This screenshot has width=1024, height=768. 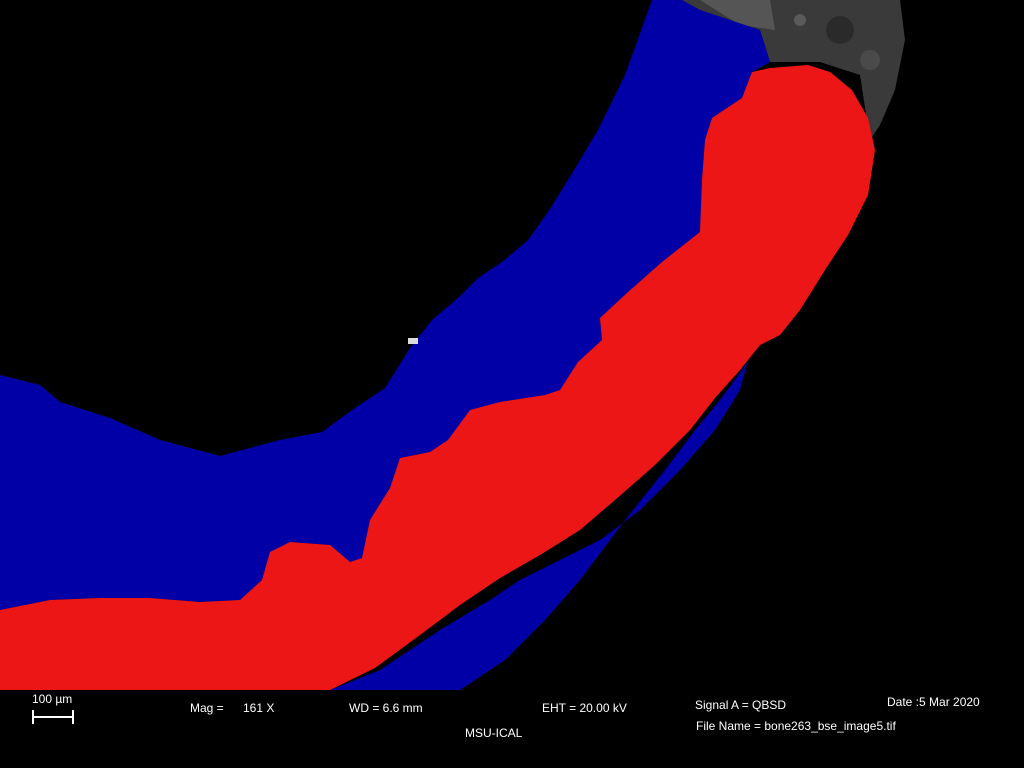 I want to click on scalebar-label: 100 µm, so click(x=52, y=699).